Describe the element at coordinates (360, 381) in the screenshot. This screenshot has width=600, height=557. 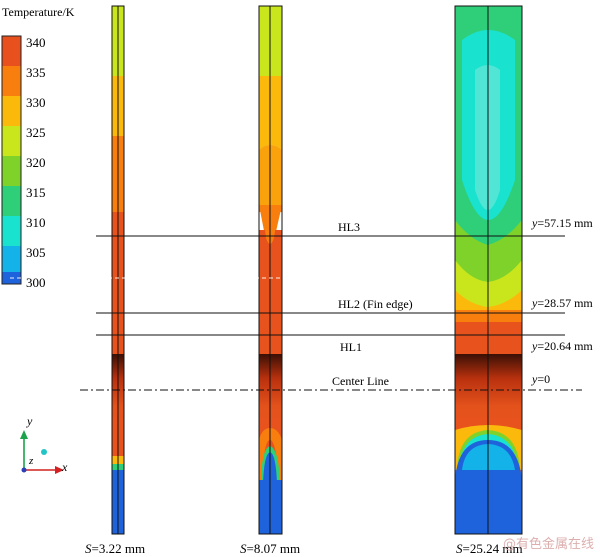
I see `center-line-label: Center Line` at that location.